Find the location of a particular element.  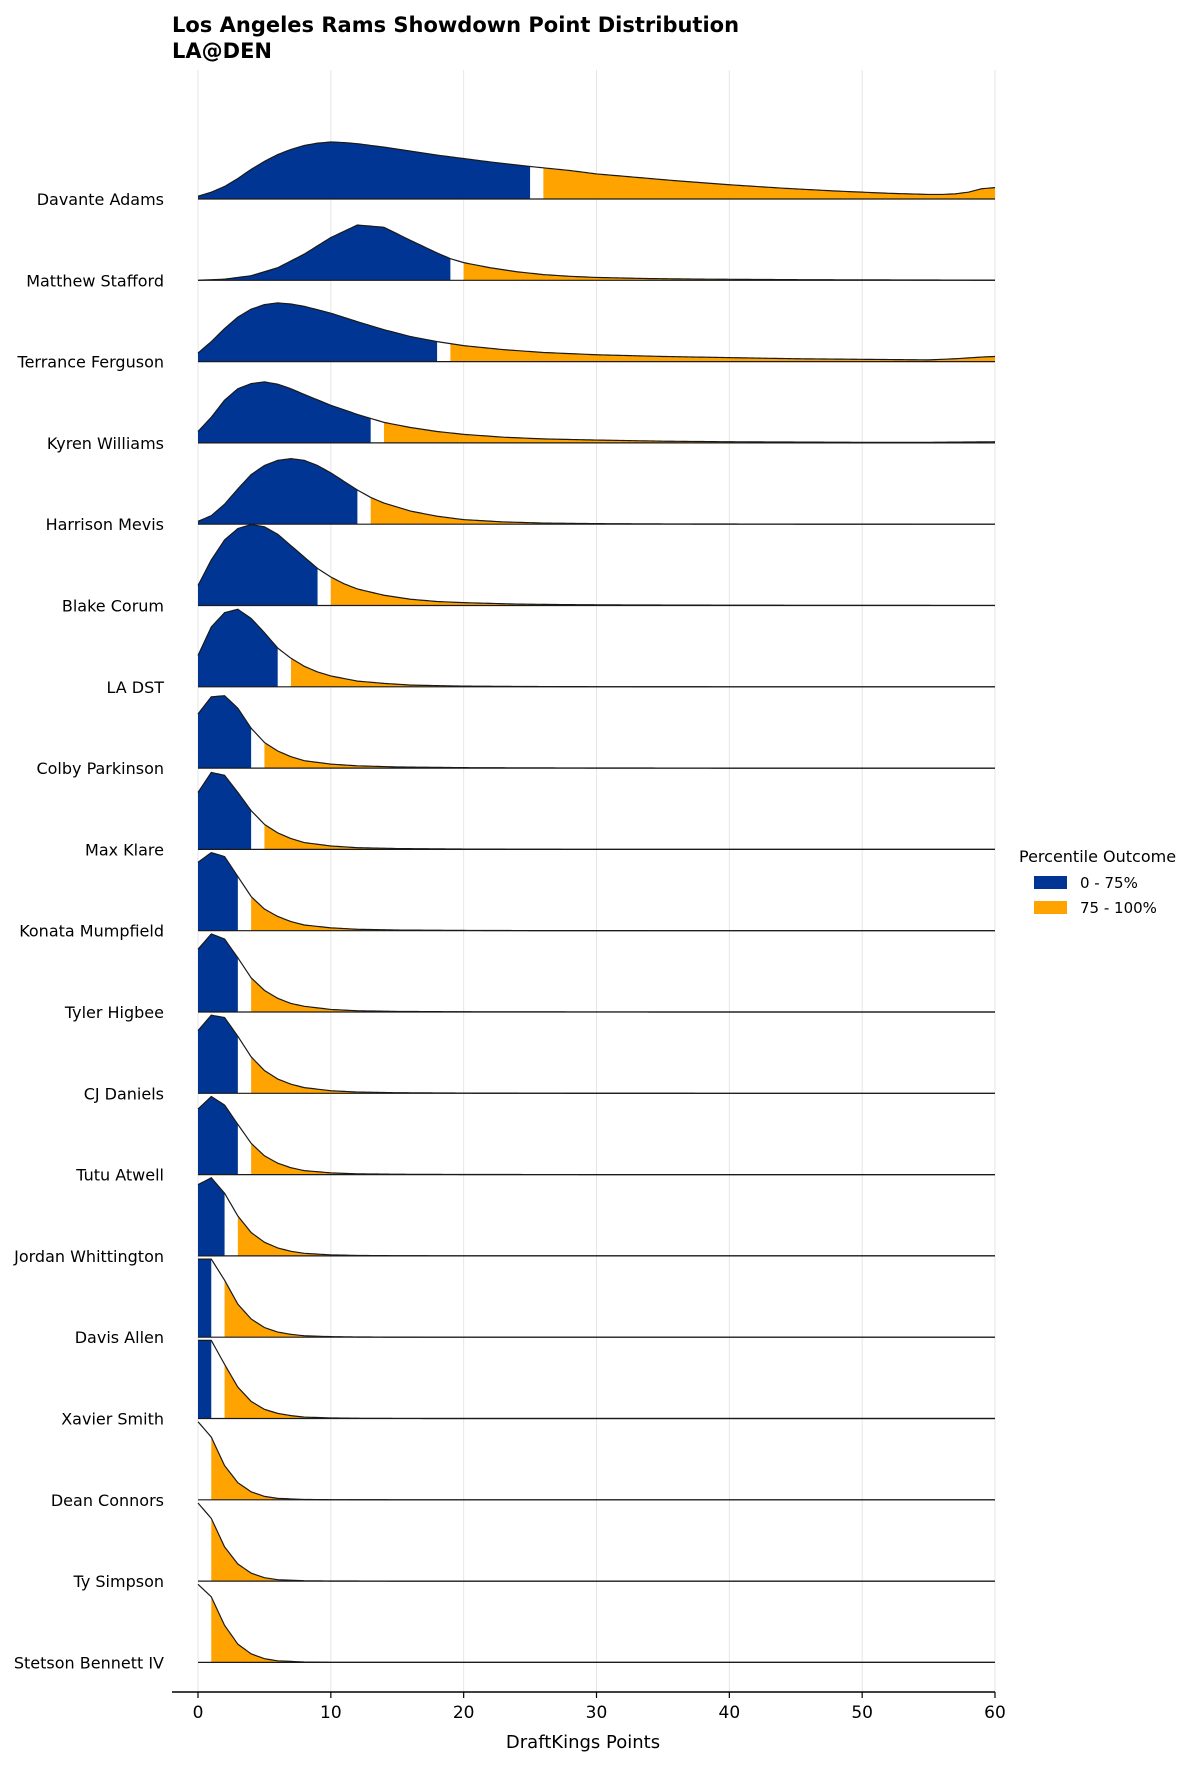

x-tick-label: 40 is located at coordinates (730, 1713).